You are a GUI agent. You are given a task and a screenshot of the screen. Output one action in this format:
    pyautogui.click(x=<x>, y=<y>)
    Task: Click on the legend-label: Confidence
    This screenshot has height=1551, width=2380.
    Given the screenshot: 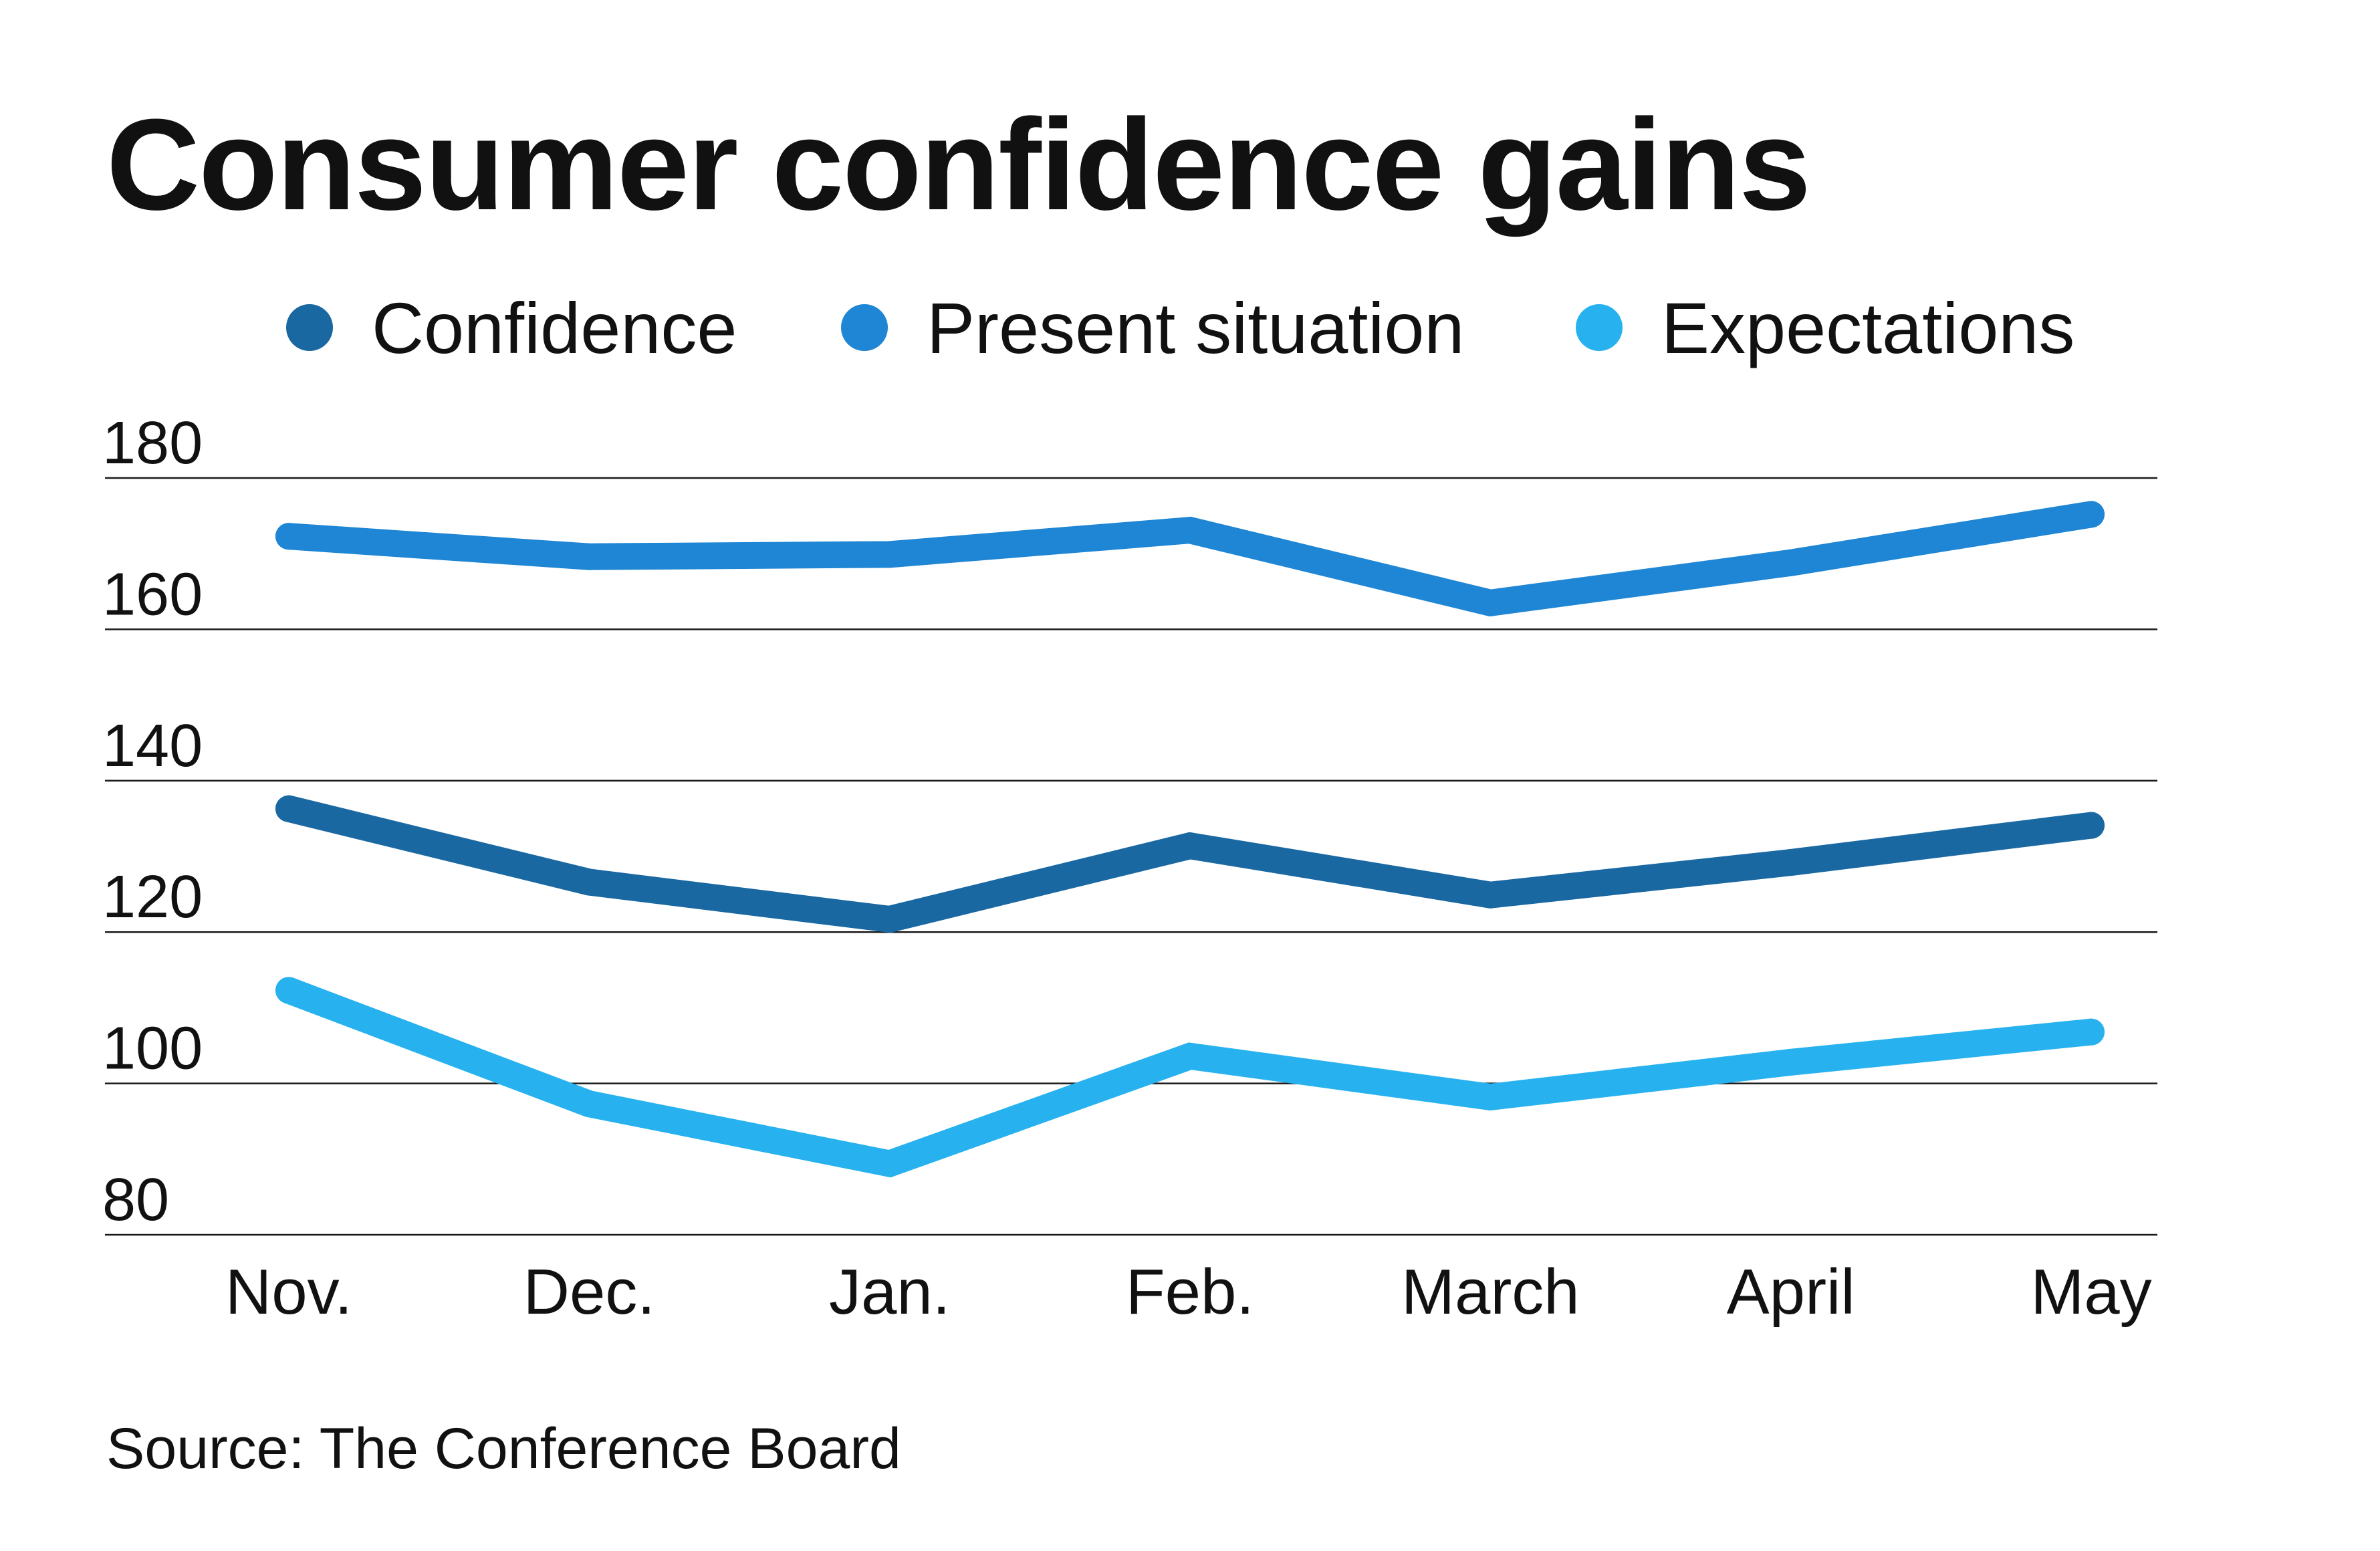 What is the action you would take?
    pyautogui.click(x=554, y=327)
    